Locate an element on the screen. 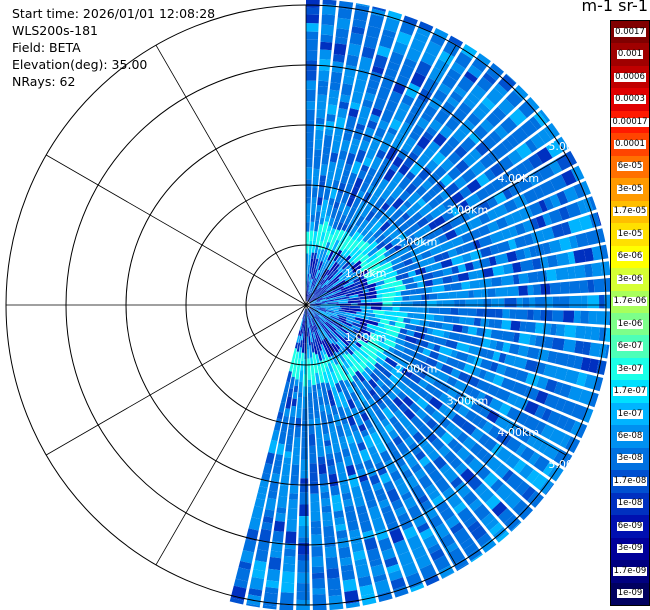  range-ring-label: 3.00km is located at coordinates (468, 400).